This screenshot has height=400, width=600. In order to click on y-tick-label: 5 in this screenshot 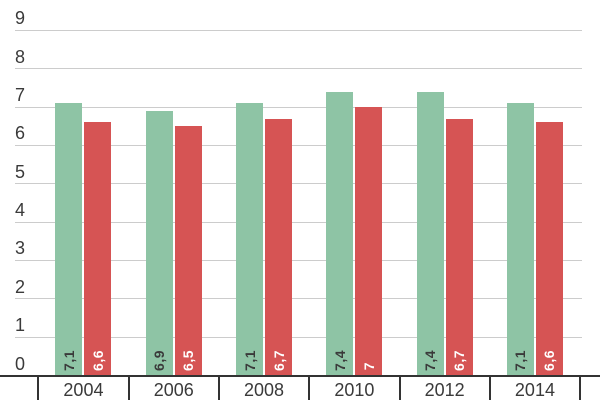, I will do `click(20, 171)`.